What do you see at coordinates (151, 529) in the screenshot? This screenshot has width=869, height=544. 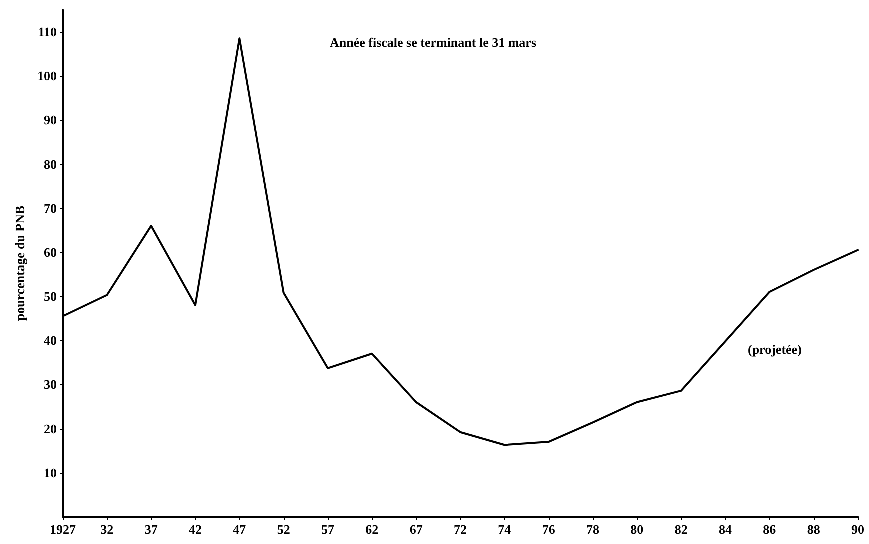 I see `x-tick-label: 37` at bounding box center [151, 529].